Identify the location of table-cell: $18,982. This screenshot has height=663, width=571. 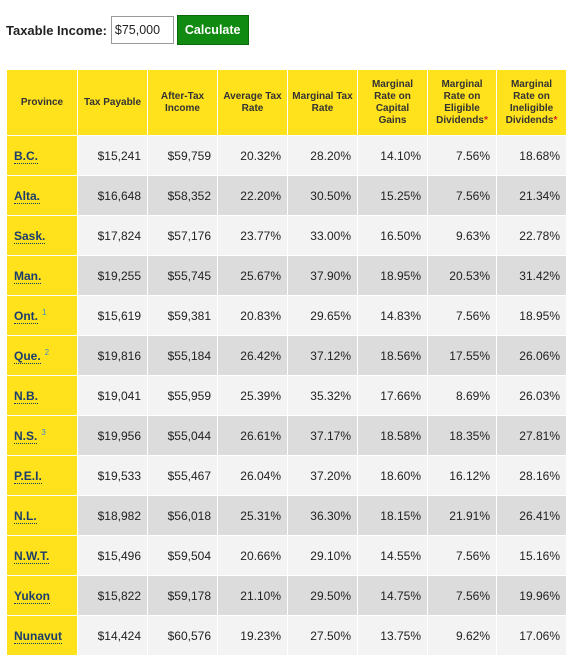
(112, 515).